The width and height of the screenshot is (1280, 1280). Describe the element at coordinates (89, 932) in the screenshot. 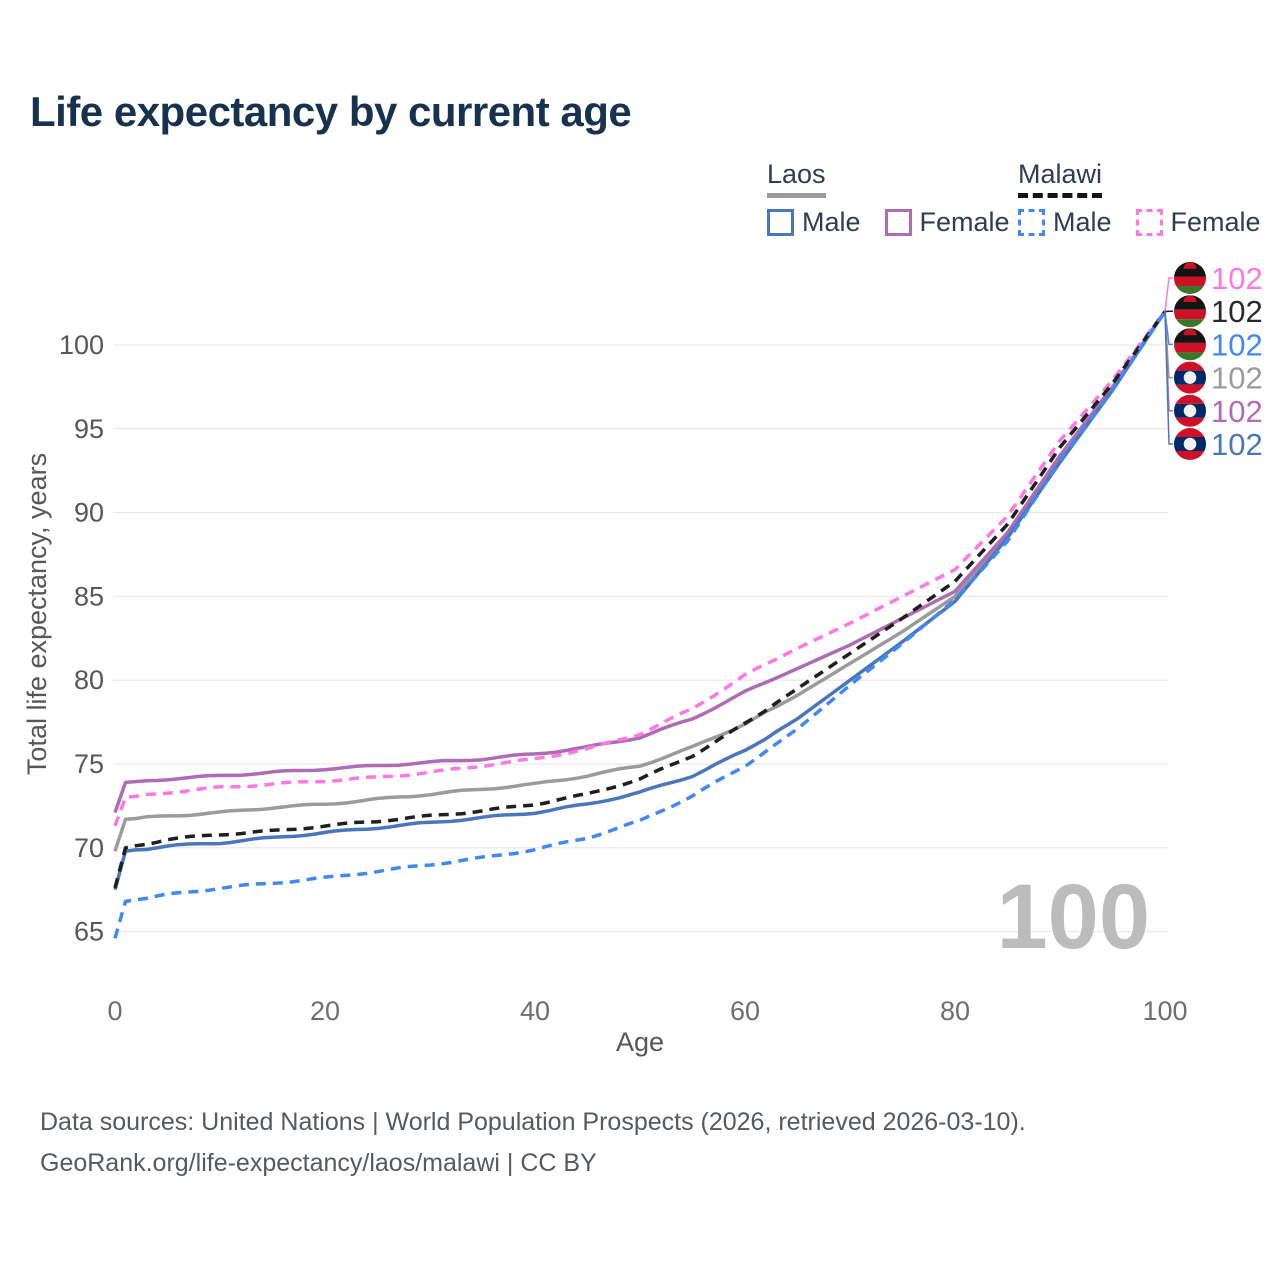

I see `y-tick-label-65: 65` at that location.